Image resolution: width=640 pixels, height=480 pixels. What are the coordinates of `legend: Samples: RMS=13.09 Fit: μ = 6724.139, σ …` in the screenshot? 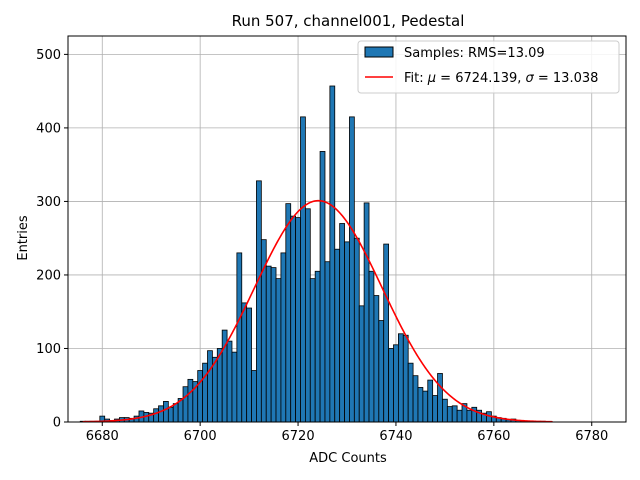 It's located at (488, 67).